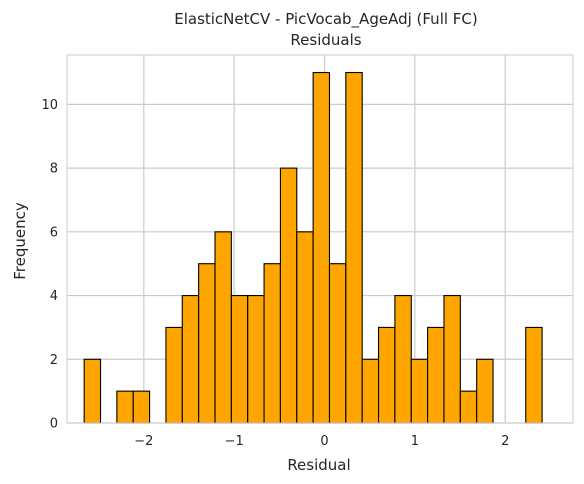 The width and height of the screenshot is (584, 484). What do you see at coordinates (49, 265) in the screenshot?
I see `y-axis-ticks: 0 2 4 6 8 10` at bounding box center [49, 265].